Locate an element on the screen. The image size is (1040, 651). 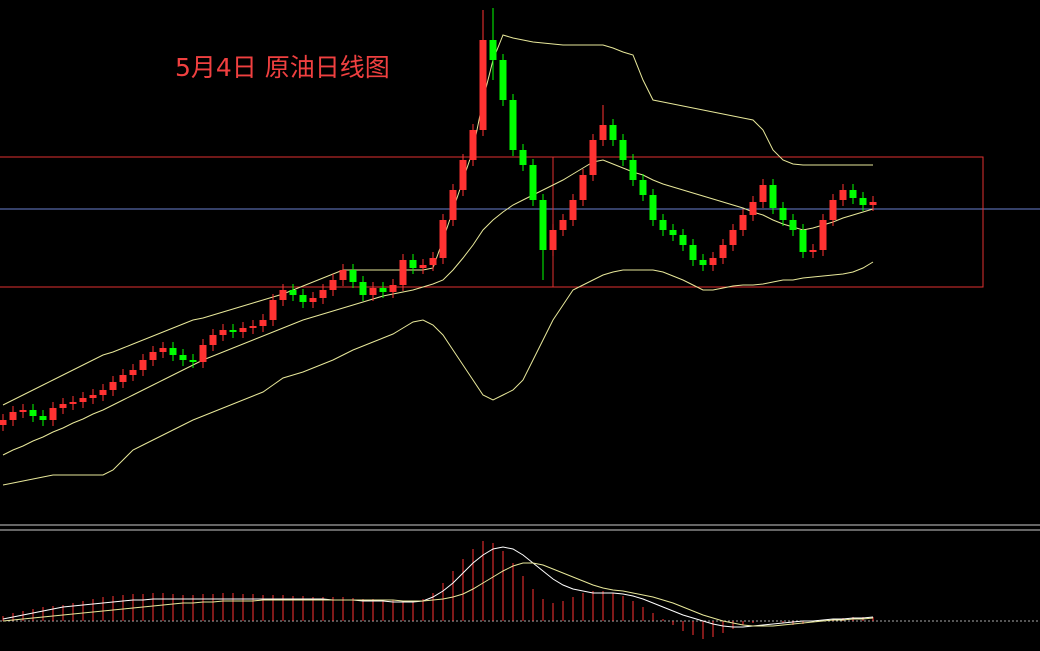
chart-title: 5月4日 原油日线图 is located at coordinates (282, 67).